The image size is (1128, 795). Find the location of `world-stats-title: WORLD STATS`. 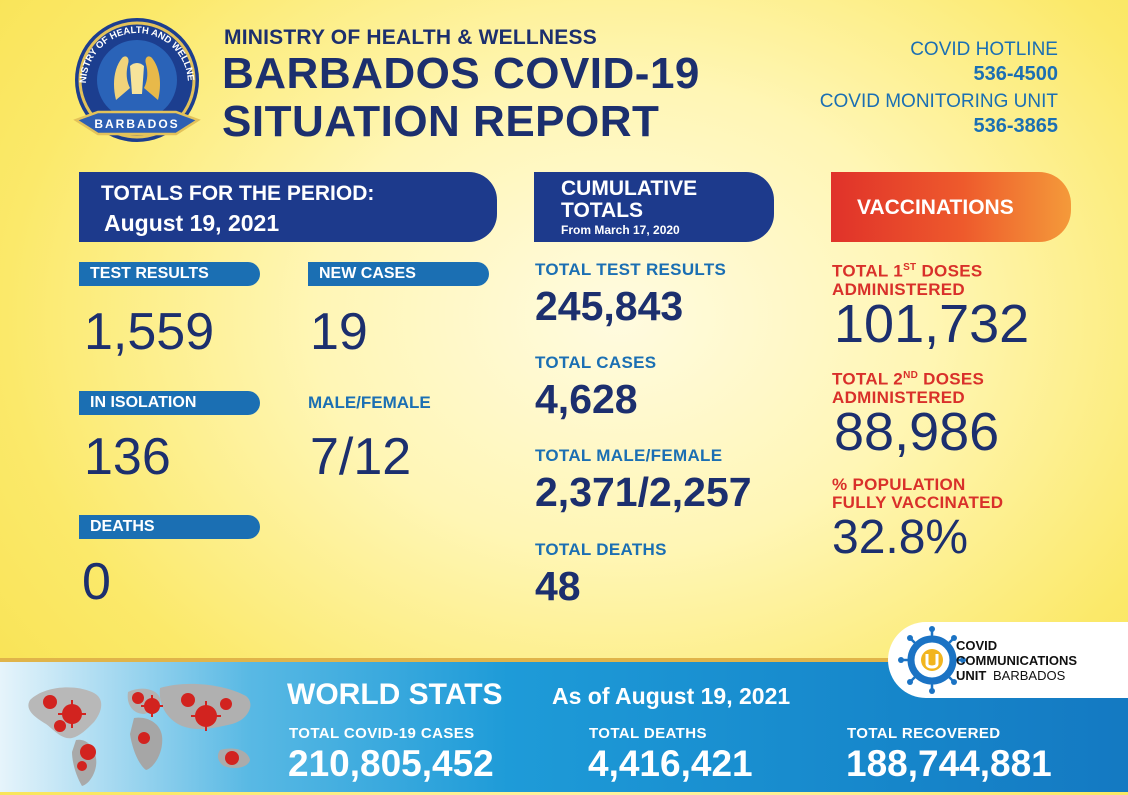

world-stats-title: WORLD STATS is located at coordinates (395, 694).